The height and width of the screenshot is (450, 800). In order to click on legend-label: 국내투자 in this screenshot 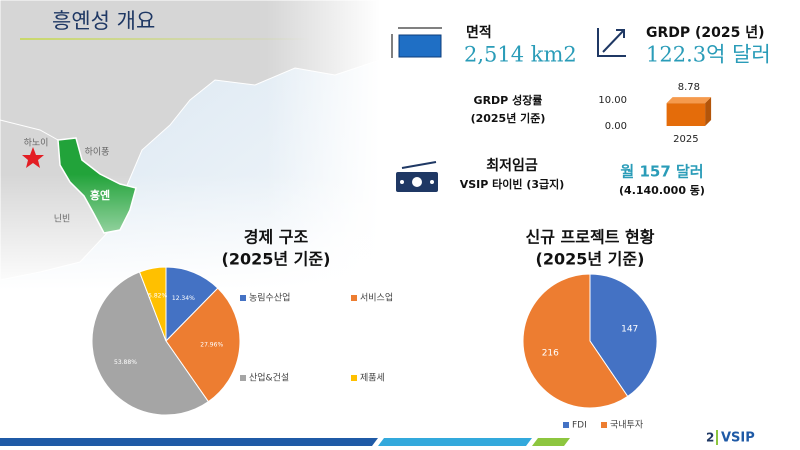, I will do `click(627, 425)`.